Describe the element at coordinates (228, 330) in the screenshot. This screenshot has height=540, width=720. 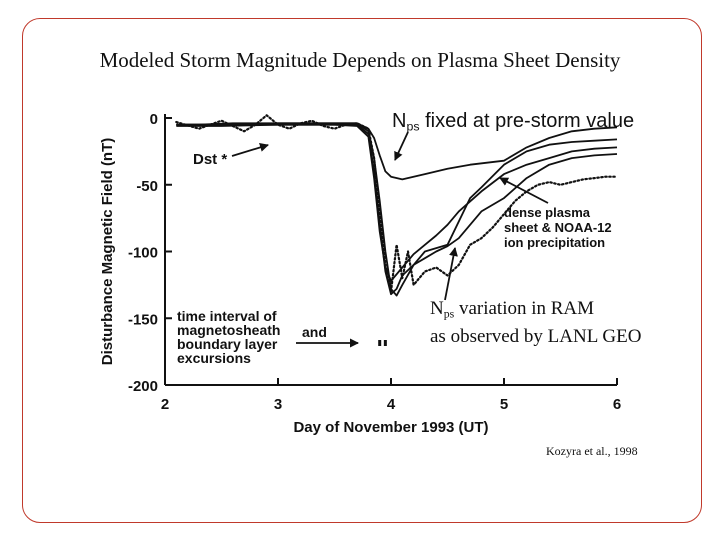
I see `interval-label-line: magnetosheath` at that location.